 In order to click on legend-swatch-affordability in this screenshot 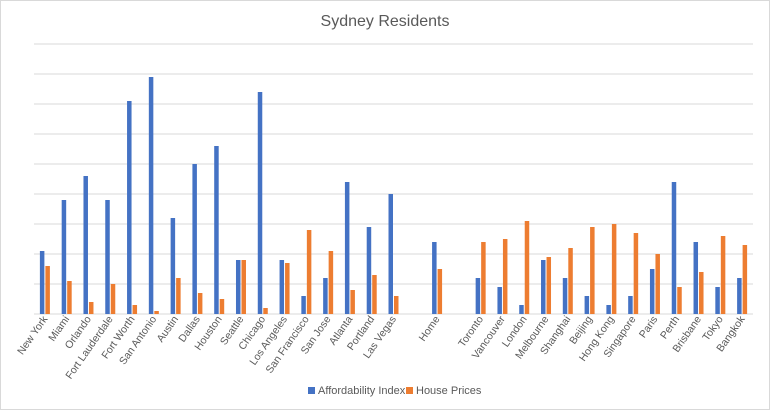, I will do `click(311, 390)`.